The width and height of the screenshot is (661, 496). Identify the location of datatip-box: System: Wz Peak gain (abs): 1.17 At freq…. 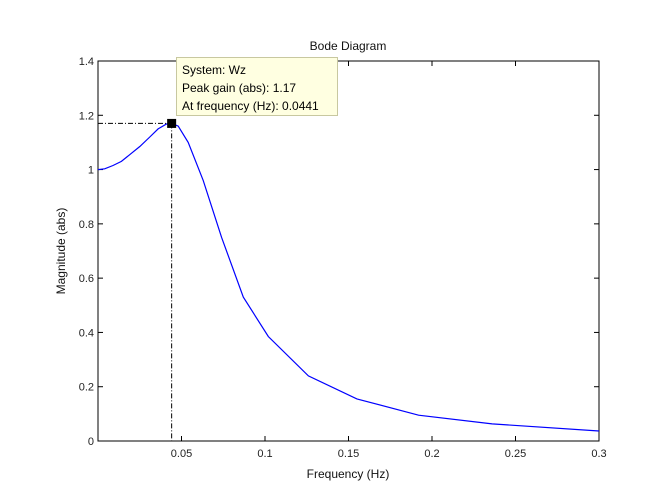
(257, 86).